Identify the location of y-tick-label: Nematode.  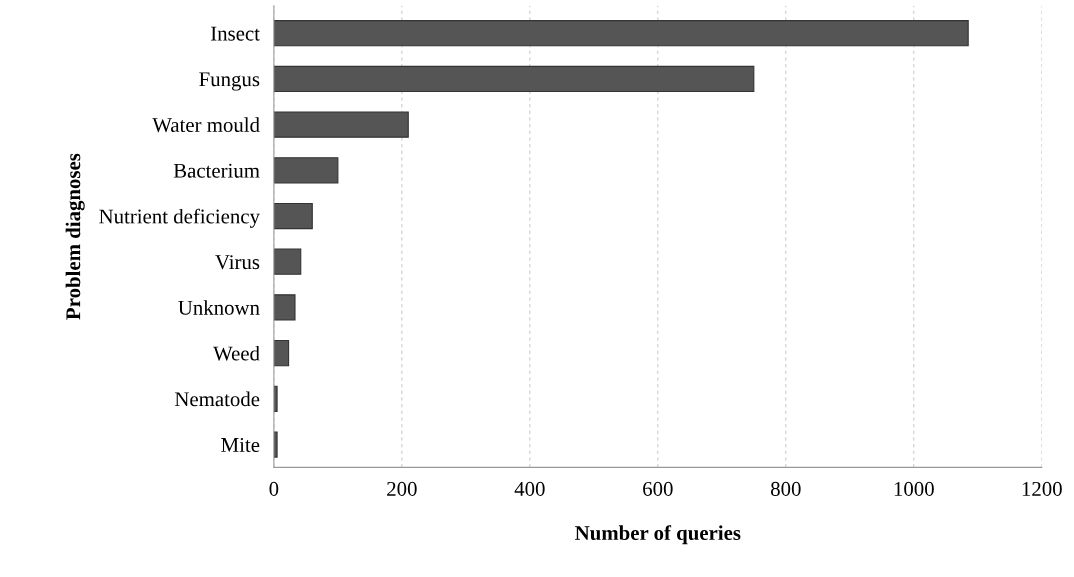
(217, 399).